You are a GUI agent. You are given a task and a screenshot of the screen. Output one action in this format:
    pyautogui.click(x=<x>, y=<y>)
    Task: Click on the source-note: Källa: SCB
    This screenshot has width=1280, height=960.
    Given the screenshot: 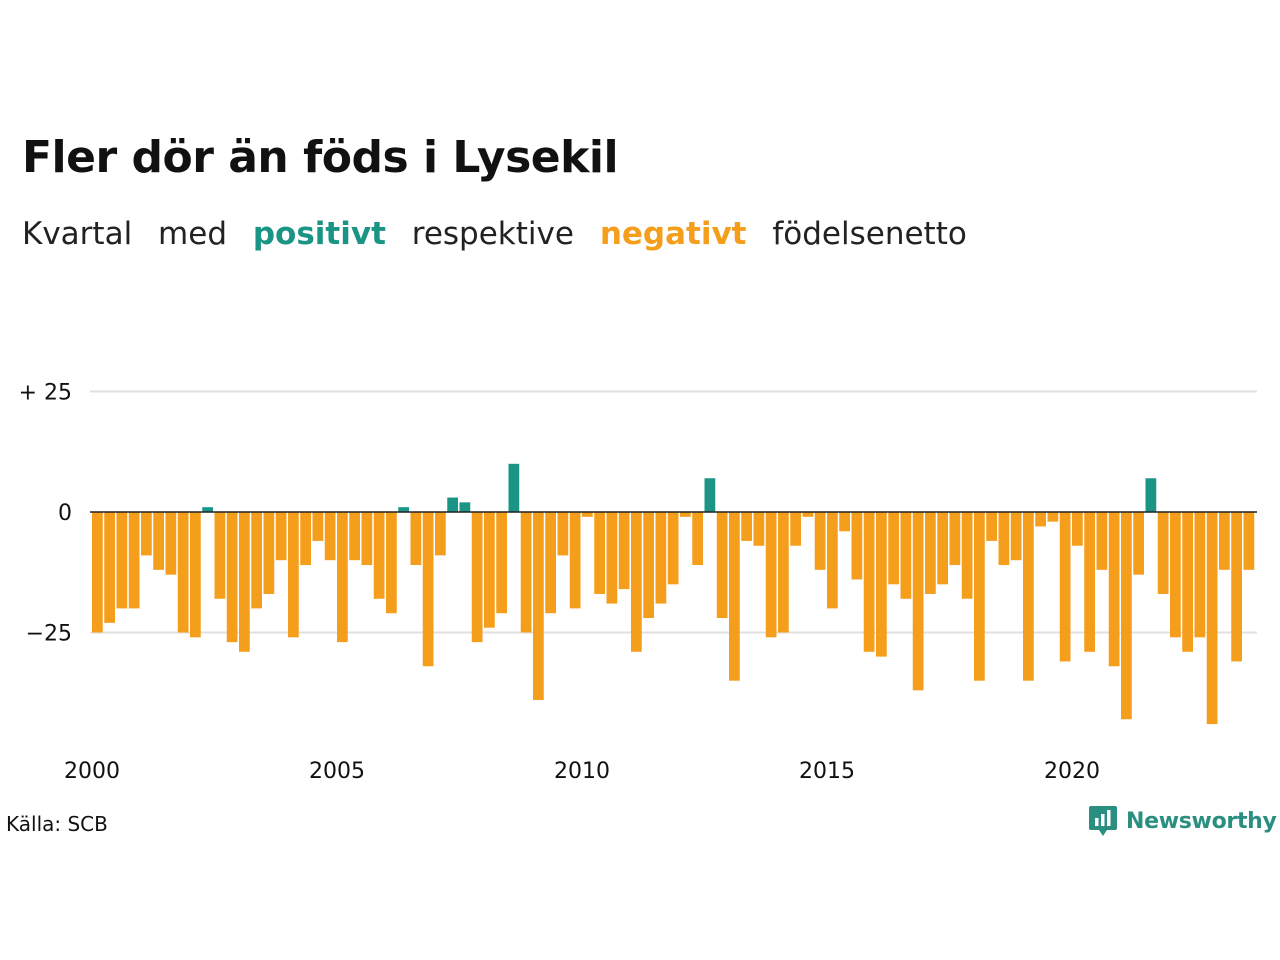 What is the action you would take?
    pyautogui.click(x=57, y=824)
    